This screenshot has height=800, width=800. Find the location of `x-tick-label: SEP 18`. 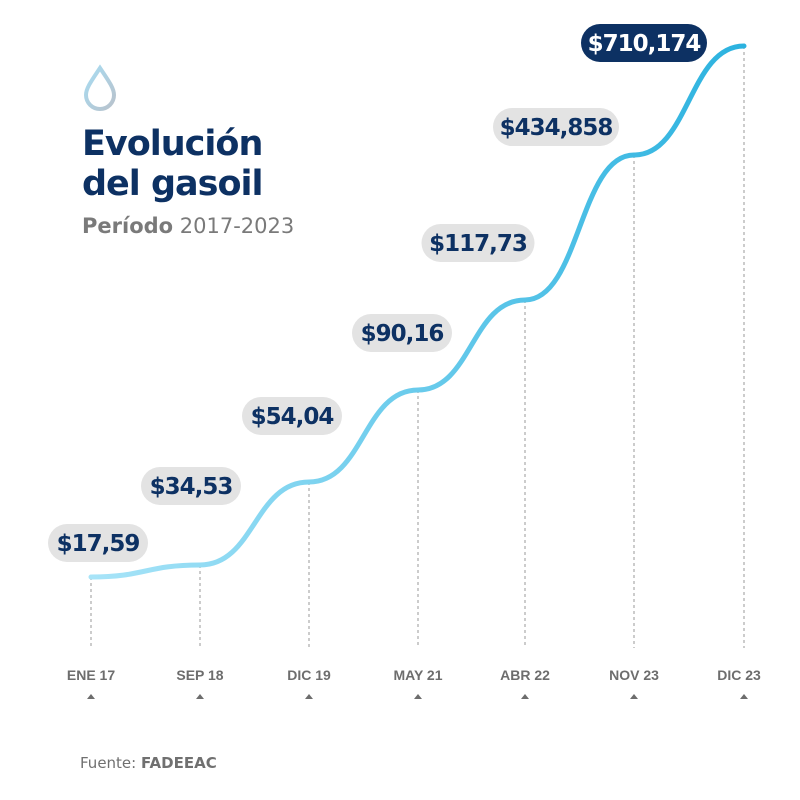

x-tick-label: SEP 18 is located at coordinates (199, 675).